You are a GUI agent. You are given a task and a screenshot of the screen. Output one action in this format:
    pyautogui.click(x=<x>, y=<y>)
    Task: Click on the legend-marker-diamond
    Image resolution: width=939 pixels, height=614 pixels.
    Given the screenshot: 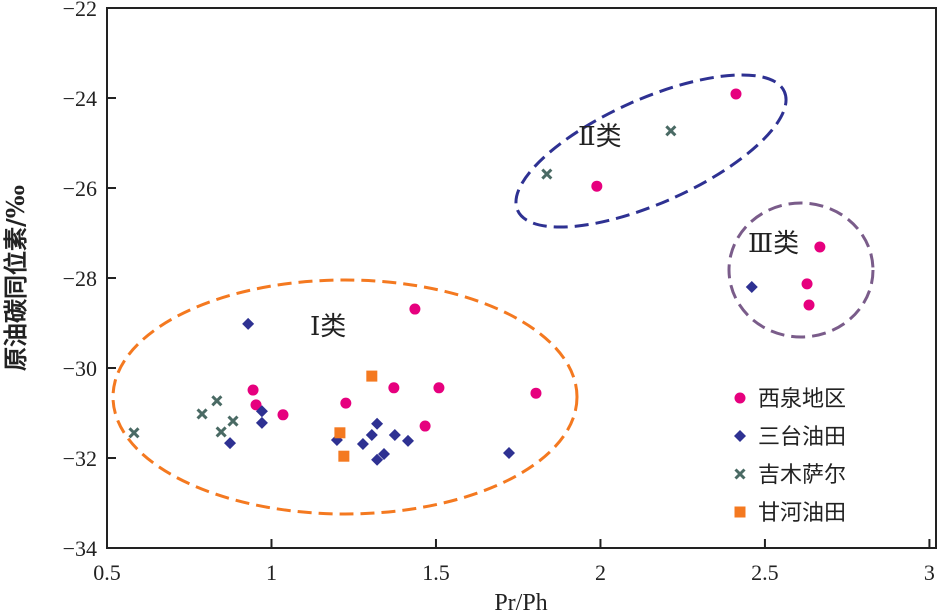 What is the action you would take?
    pyautogui.click(x=740, y=436)
    